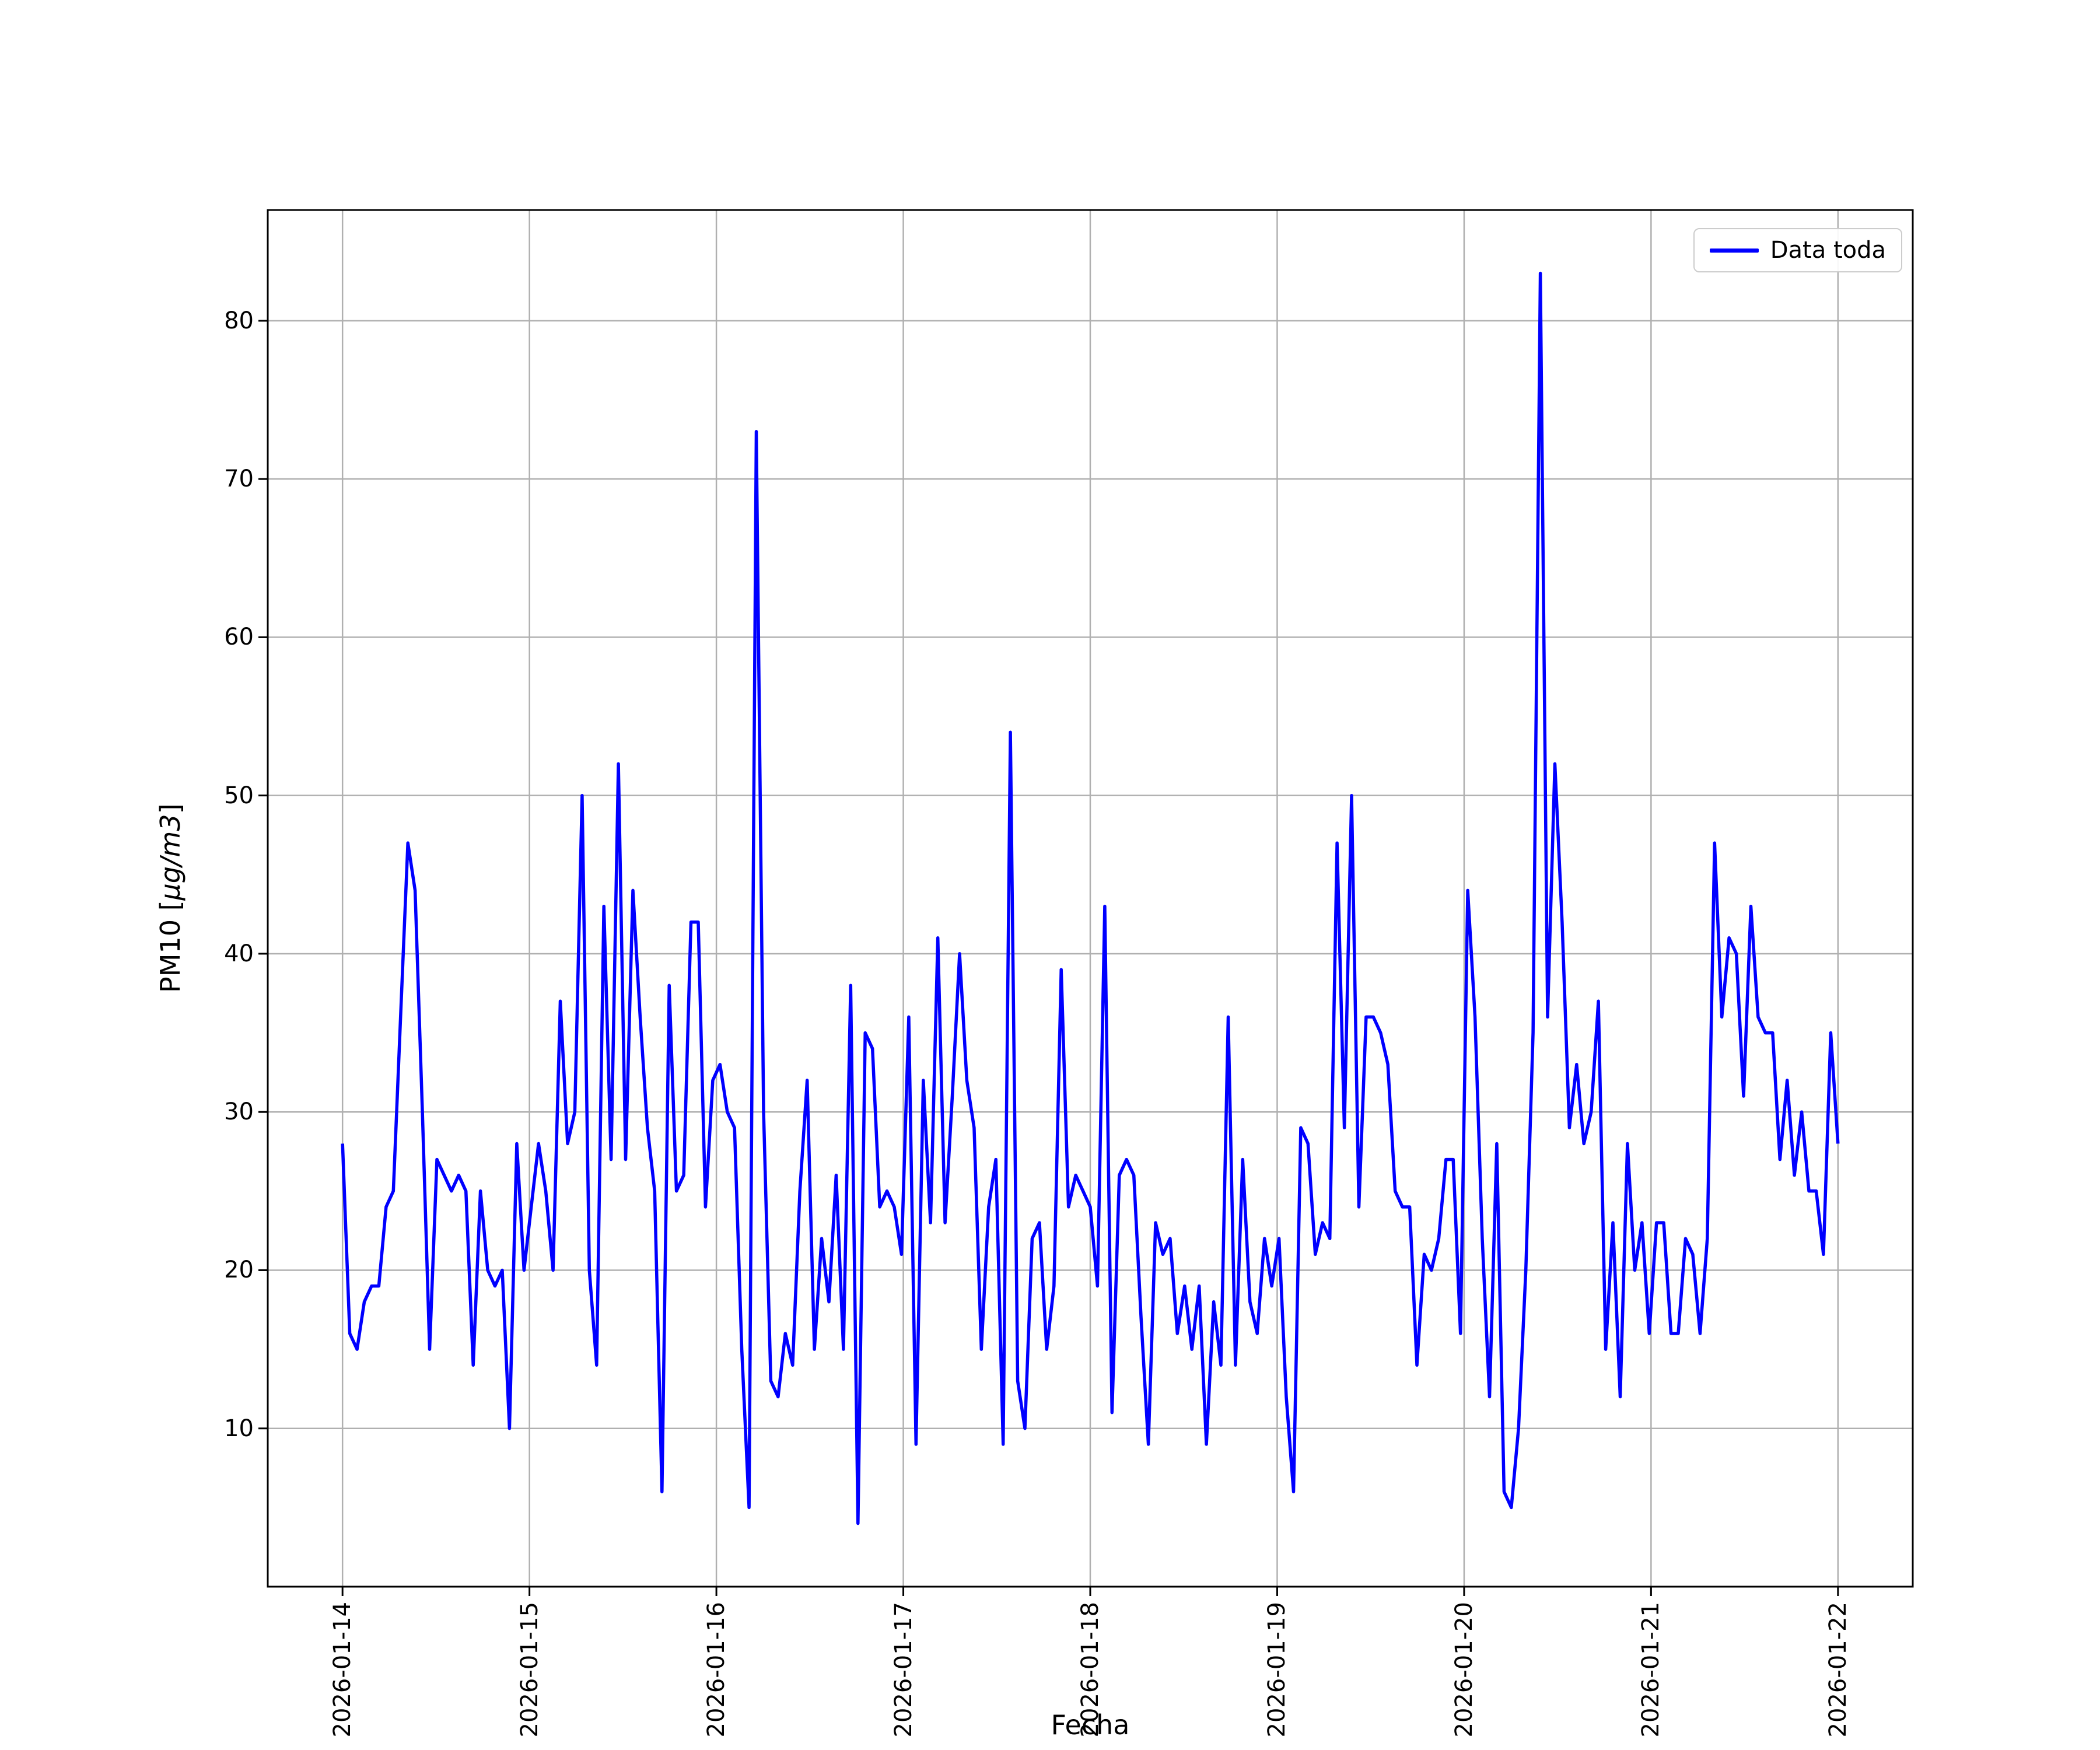 The width and height of the screenshot is (2100, 1750). What do you see at coordinates (342, 1670) in the screenshot?
I see `x-tick-label: 2026-01-14` at bounding box center [342, 1670].